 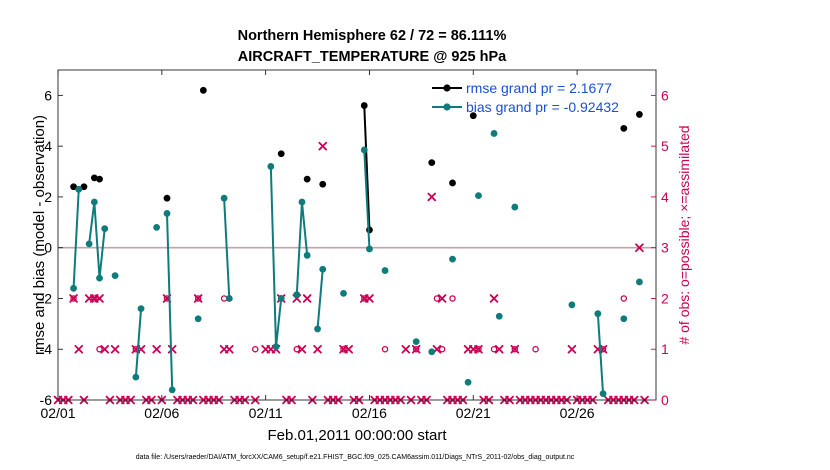 What do you see at coordinates (665, 95) in the screenshot?
I see `y-right-tick-label: 6` at bounding box center [665, 95].